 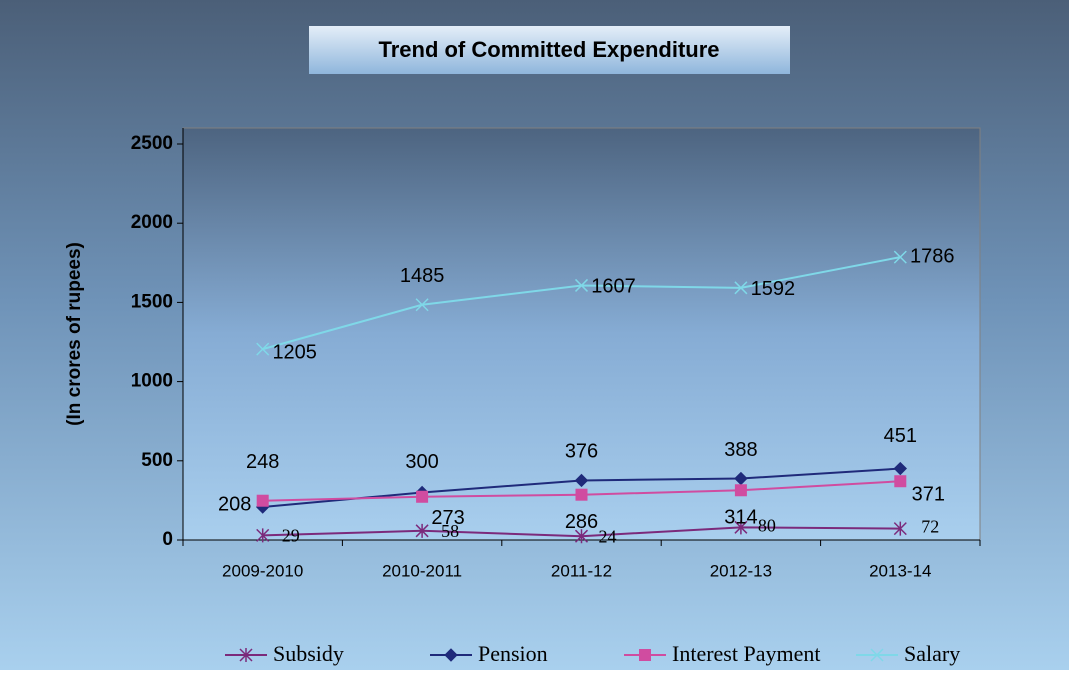 I want to click on title-box, so click(x=549, y=50).